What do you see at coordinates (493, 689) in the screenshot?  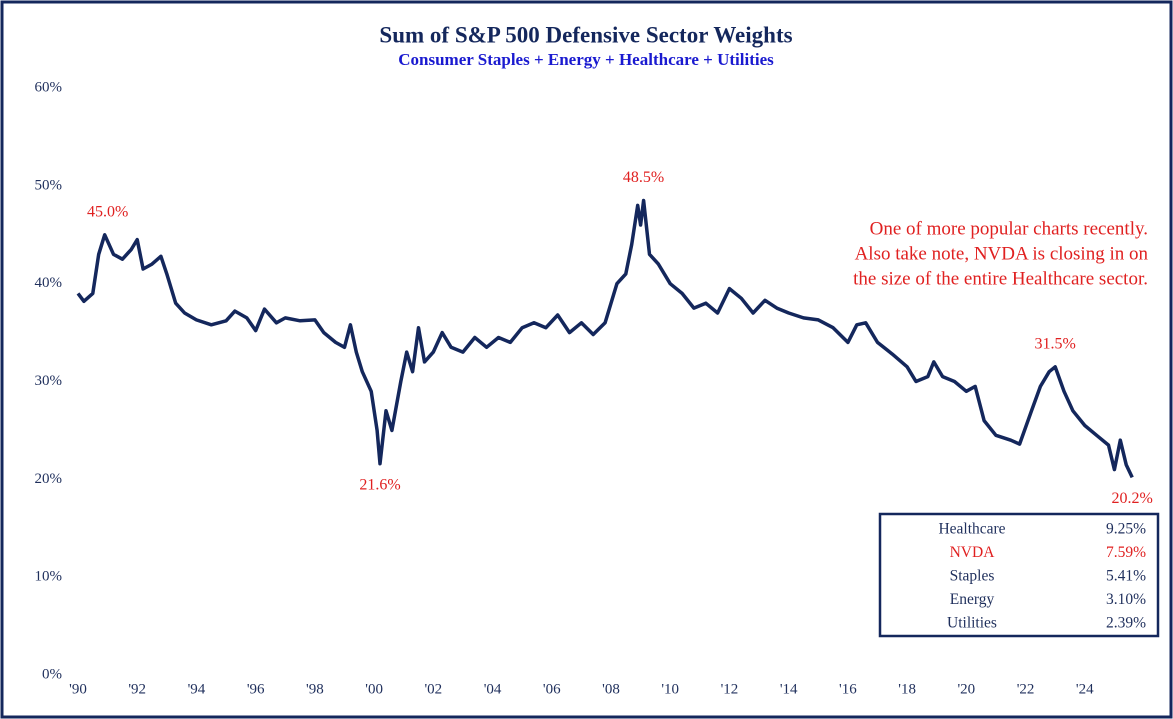 I see `x-tick-label: '04` at bounding box center [493, 689].